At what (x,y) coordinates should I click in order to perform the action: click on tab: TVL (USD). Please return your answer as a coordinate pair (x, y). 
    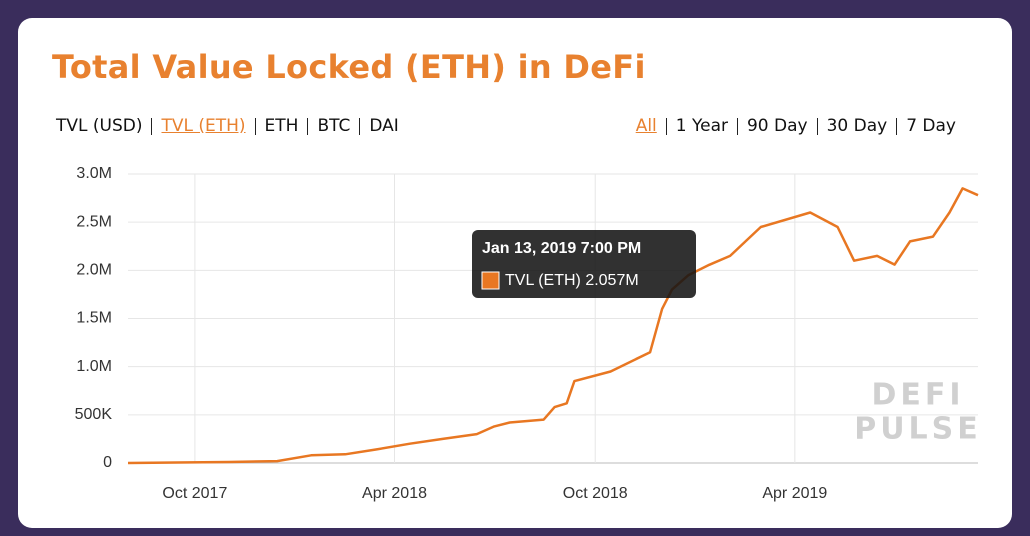
    Looking at the image, I should click on (99, 126).